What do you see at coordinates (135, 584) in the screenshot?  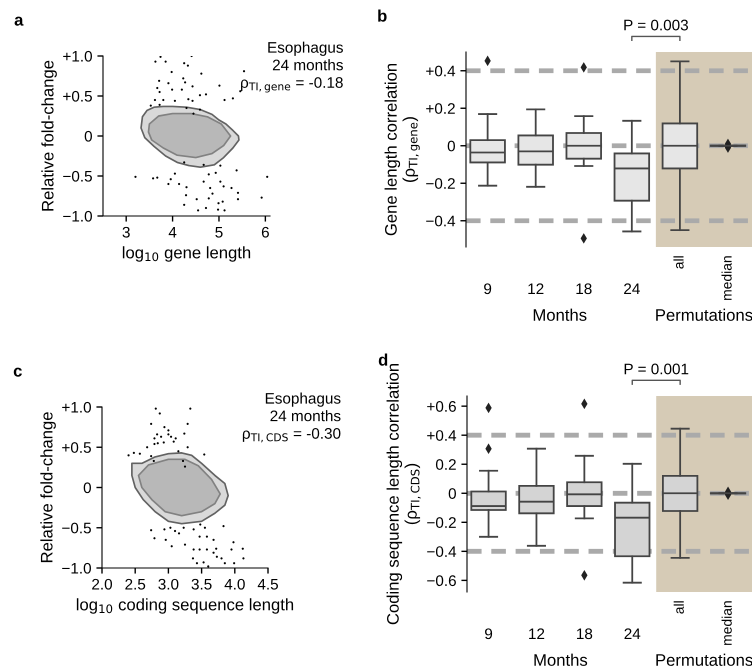 I see `x-tick-label: 2.5` at bounding box center [135, 584].